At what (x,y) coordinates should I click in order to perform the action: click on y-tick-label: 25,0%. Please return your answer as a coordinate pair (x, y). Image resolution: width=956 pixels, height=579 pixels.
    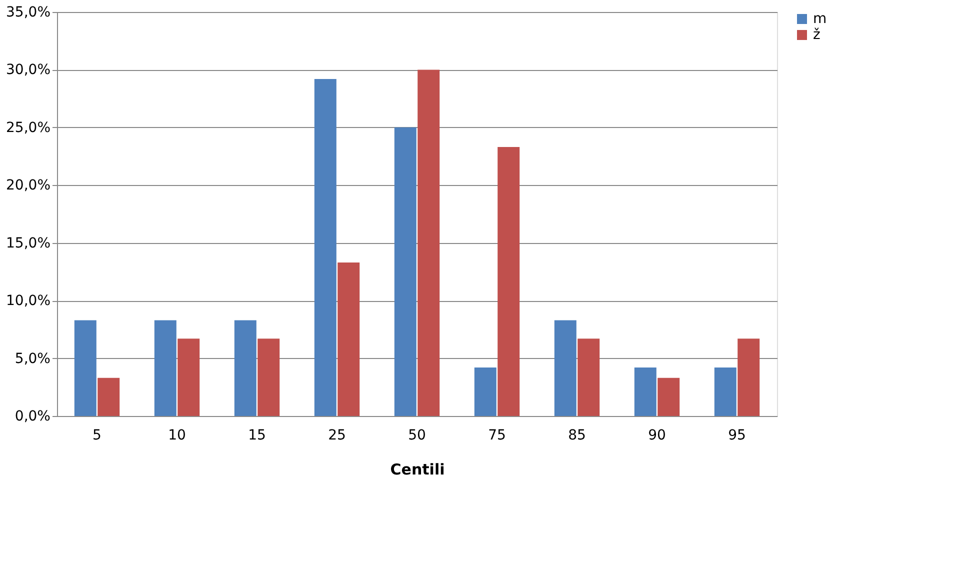
    Looking at the image, I should click on (28, 128).